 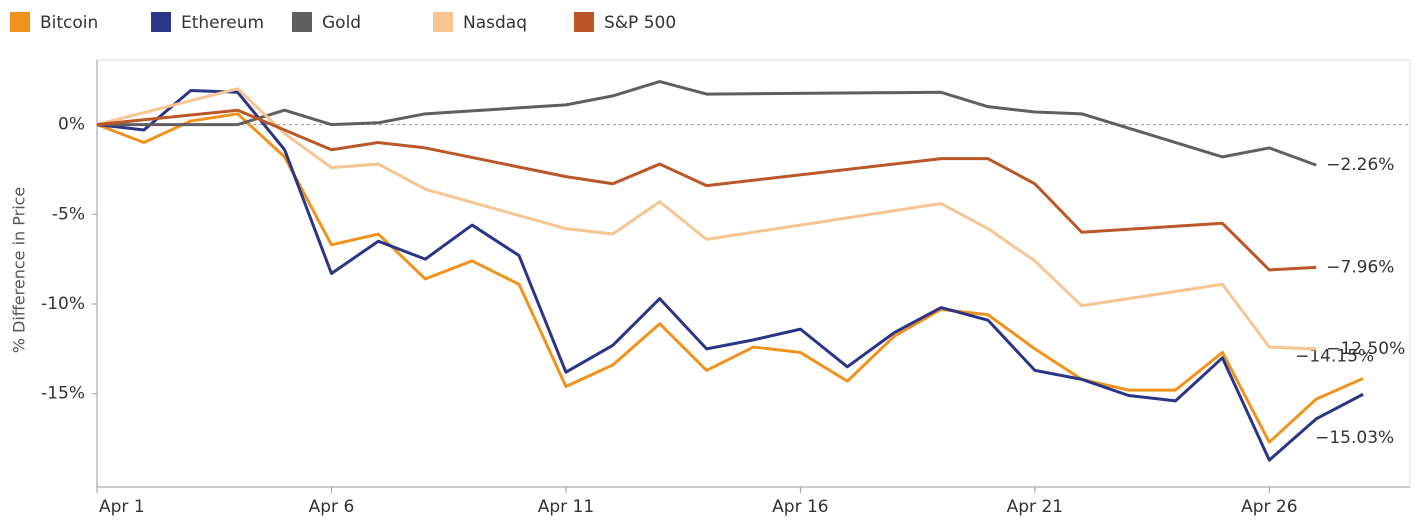 I want to click on end-label: −14.15%, so click(x=1334, y=356).